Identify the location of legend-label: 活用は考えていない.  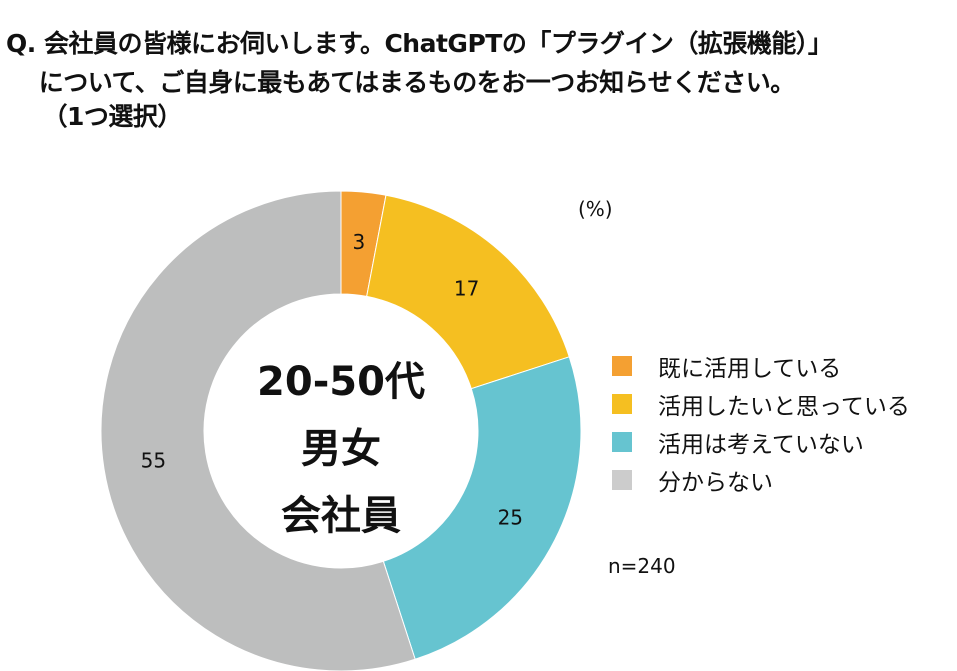
(761, 445).